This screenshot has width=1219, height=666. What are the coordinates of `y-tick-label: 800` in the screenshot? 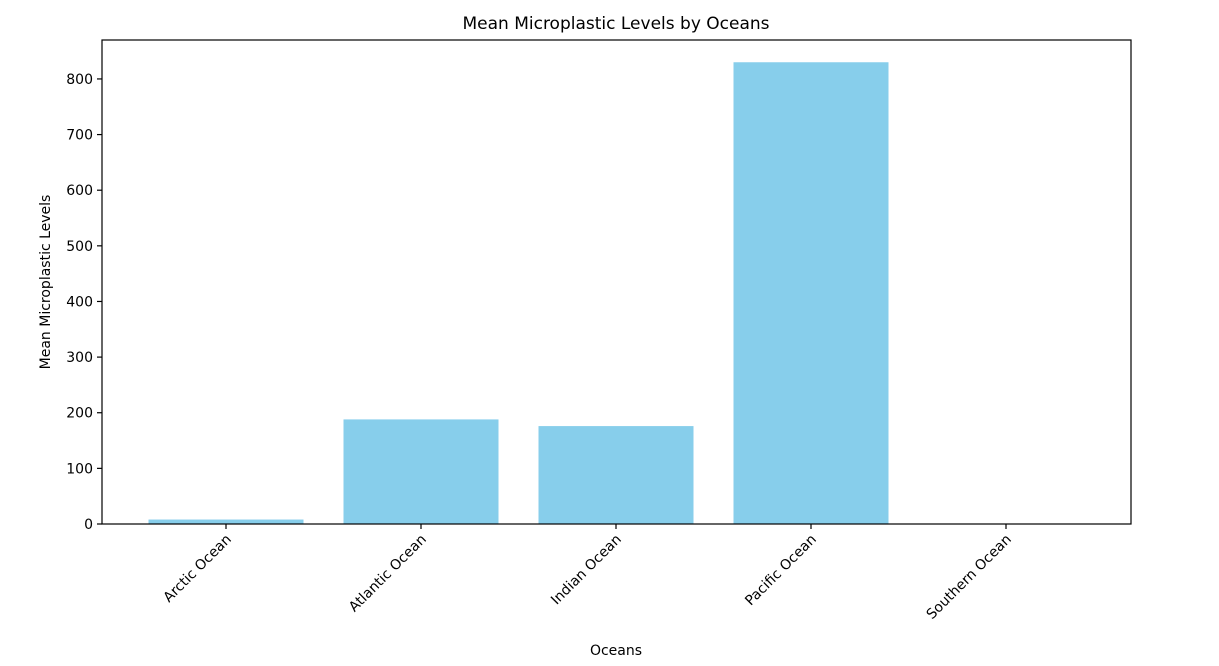 It's located at (79, 80).